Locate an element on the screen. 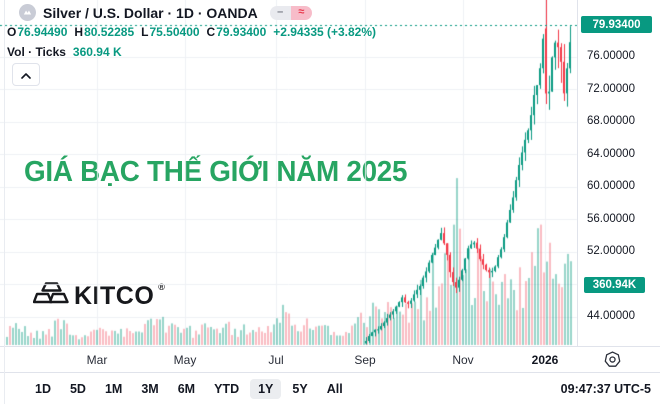  market-status-pills: – ≈ is located at coordinates (290, 12).